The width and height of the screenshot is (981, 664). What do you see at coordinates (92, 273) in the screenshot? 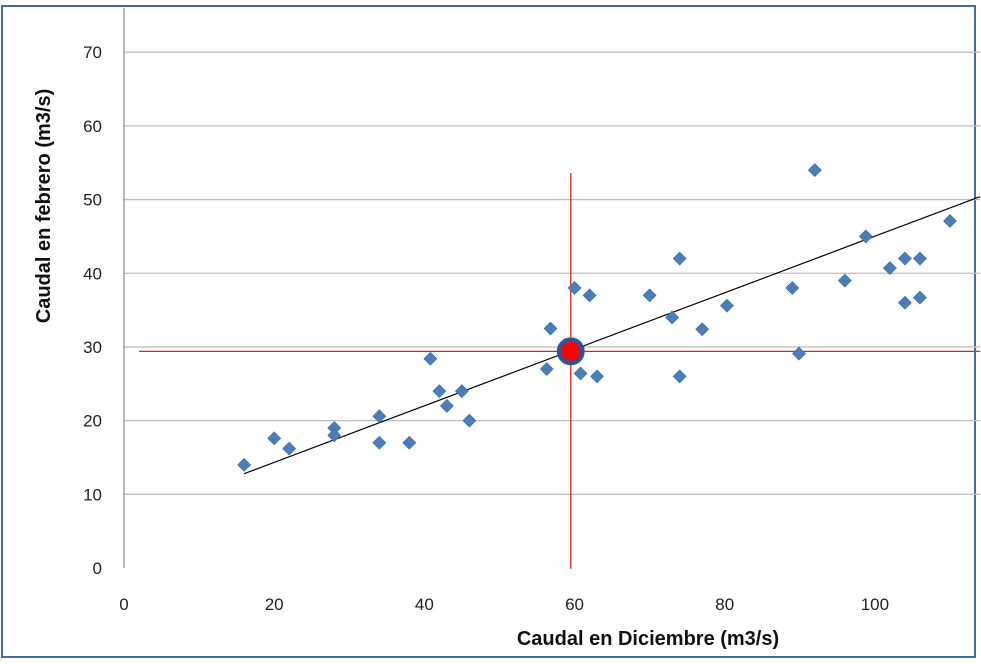
I see `y-tick-label: 40` at bounding box center [92, 273].